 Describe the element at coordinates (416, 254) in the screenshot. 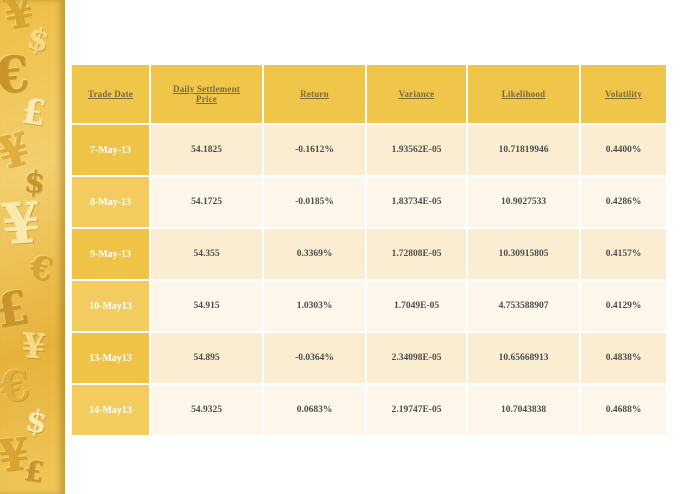

I see `cell-variance: 1.72808E-05` at that location.